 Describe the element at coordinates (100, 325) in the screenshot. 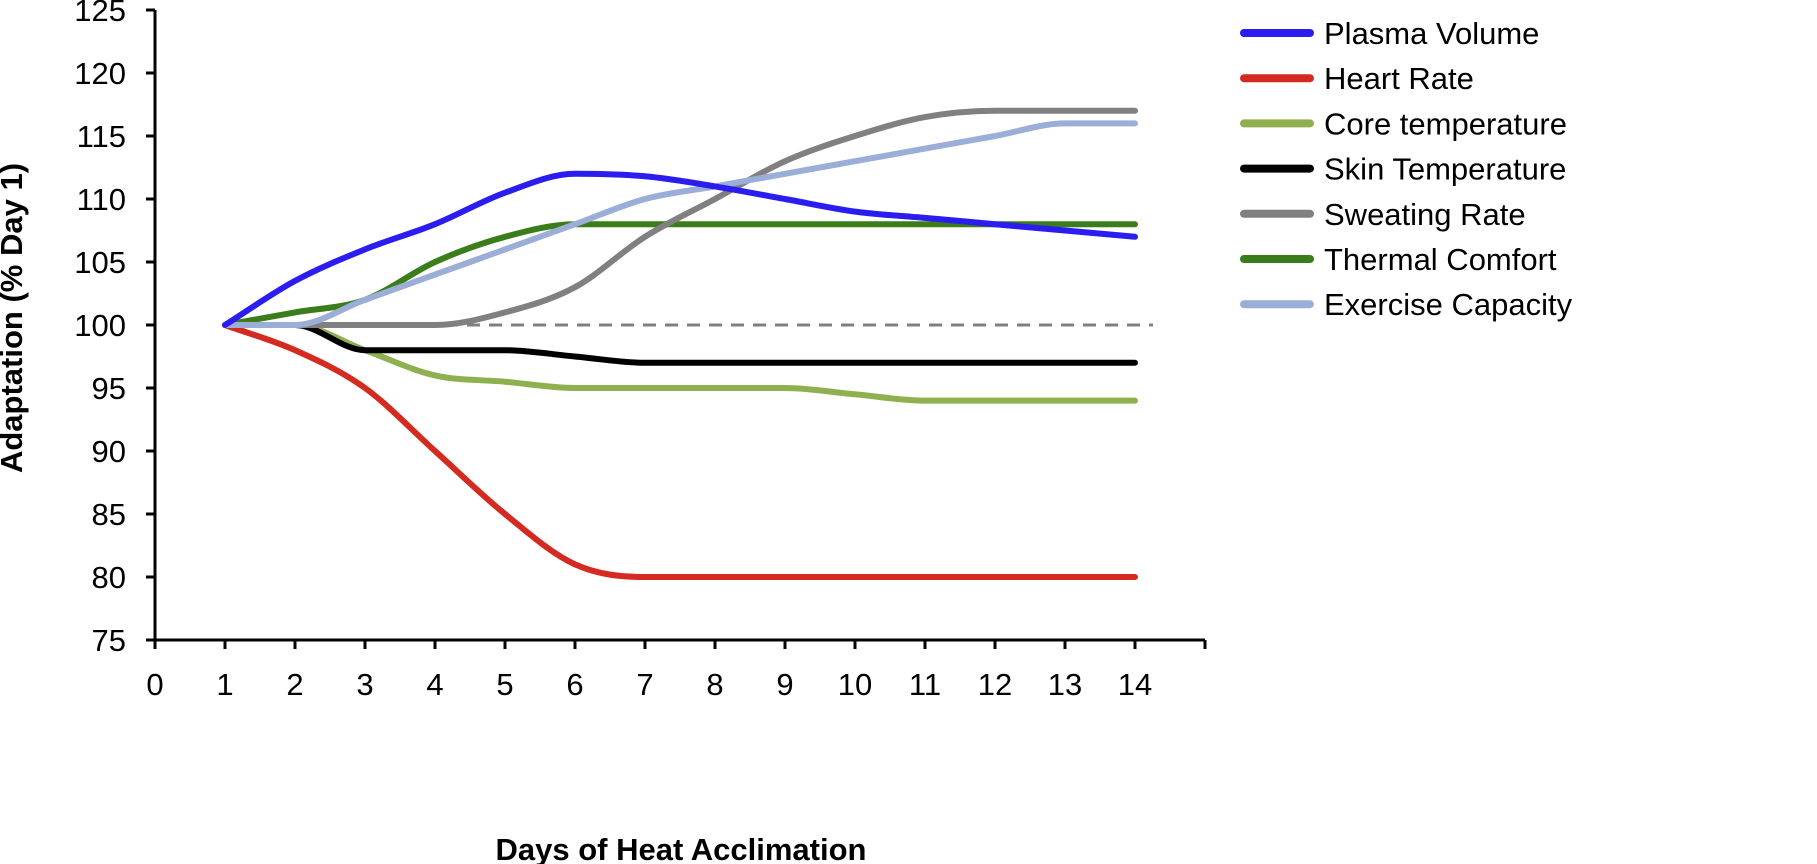

I see `y-tick-label: 100` at that location.